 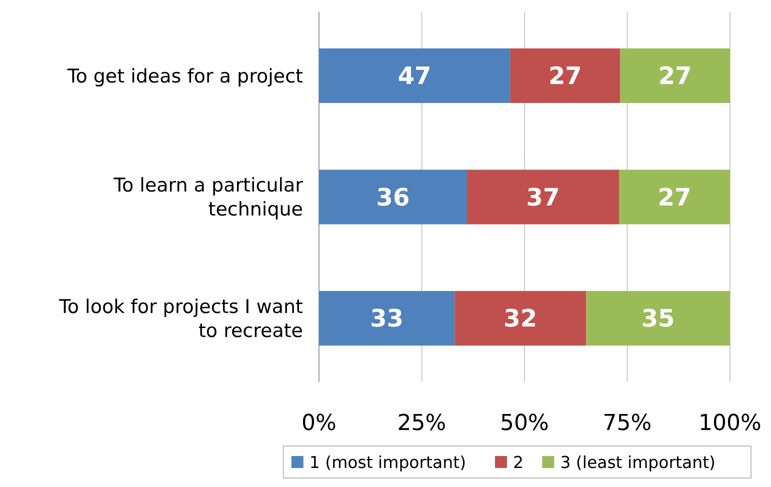 What do you see at coordinates (421, 423) in the screenshot?
I see `x-tick-label: 25%` at bounding box center [421, 423].